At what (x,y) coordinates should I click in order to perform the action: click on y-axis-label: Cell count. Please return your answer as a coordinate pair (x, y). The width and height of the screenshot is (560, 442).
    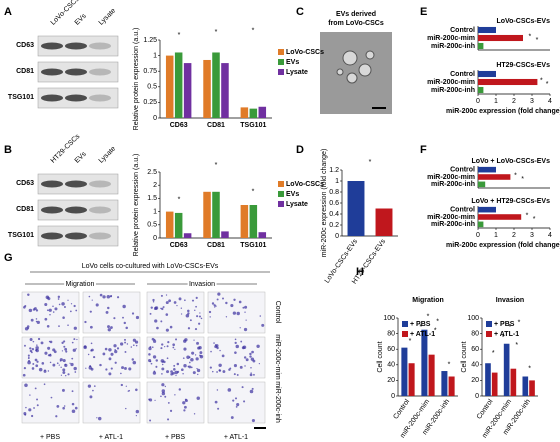
    Looking at the image, I should click on (464, 356).